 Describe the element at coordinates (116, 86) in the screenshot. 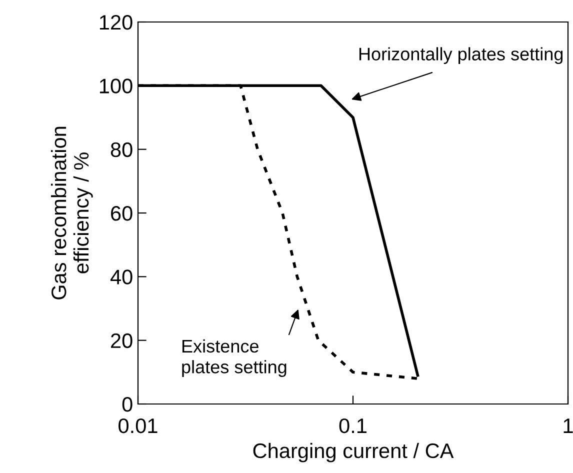

I see `y-tick-label: 100` at that location.